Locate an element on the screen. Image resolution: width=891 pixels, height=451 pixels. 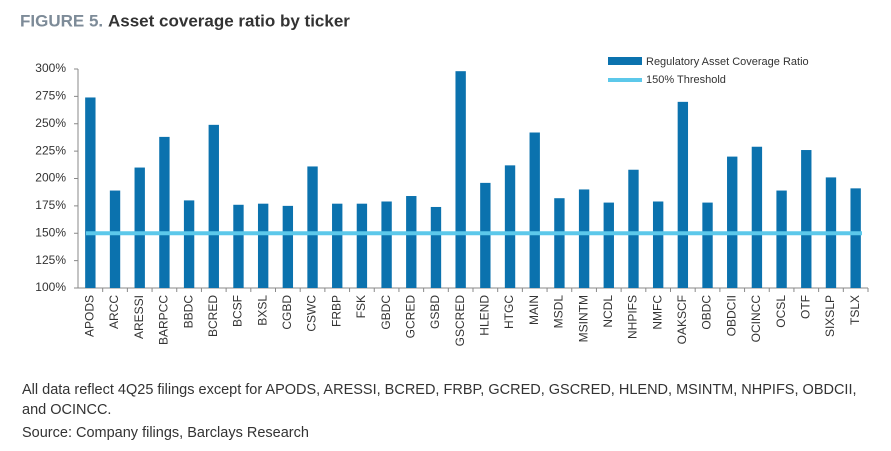
y-tick-label: 225% is located at coordinates (50, 150).